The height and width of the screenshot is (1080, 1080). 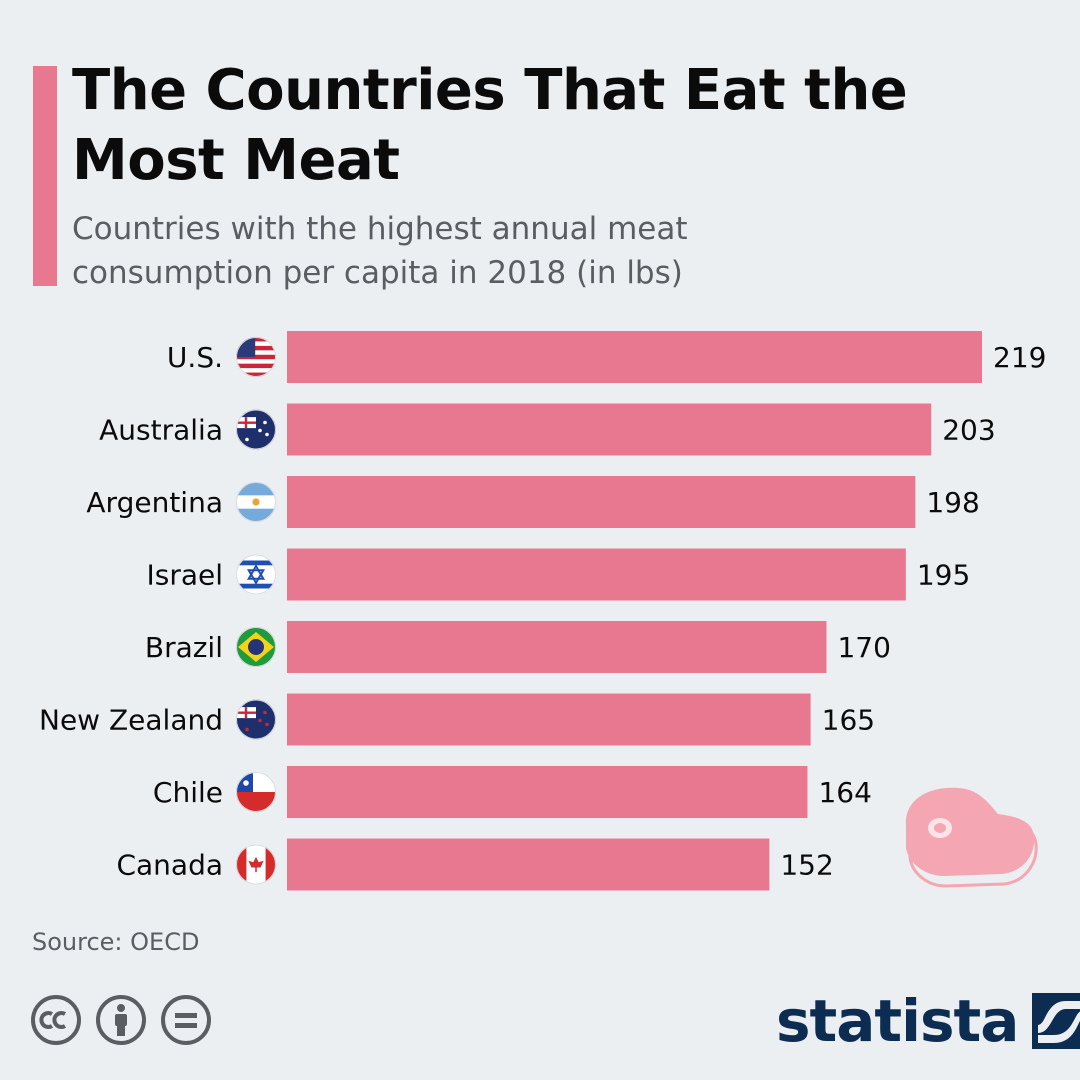 I want to click on bar-new-zealand, so click(x=549, y=719).